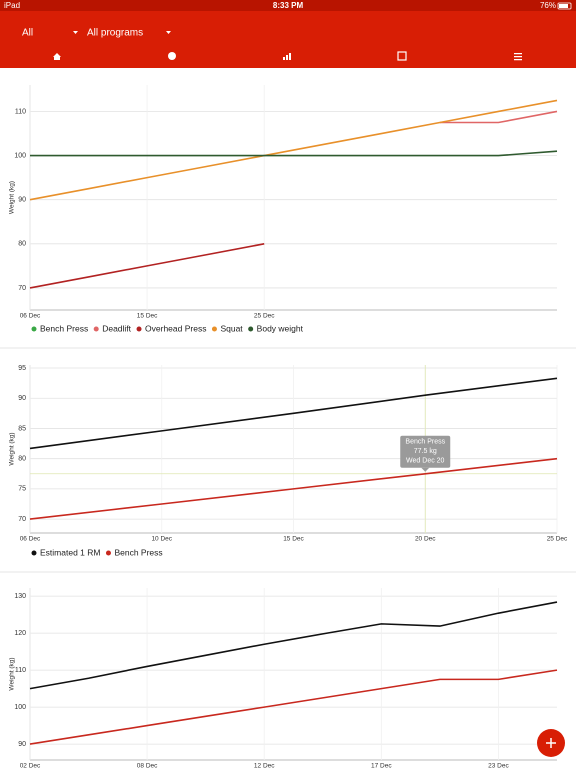  I want to click on legend-label: Squat, so click(231, 328).